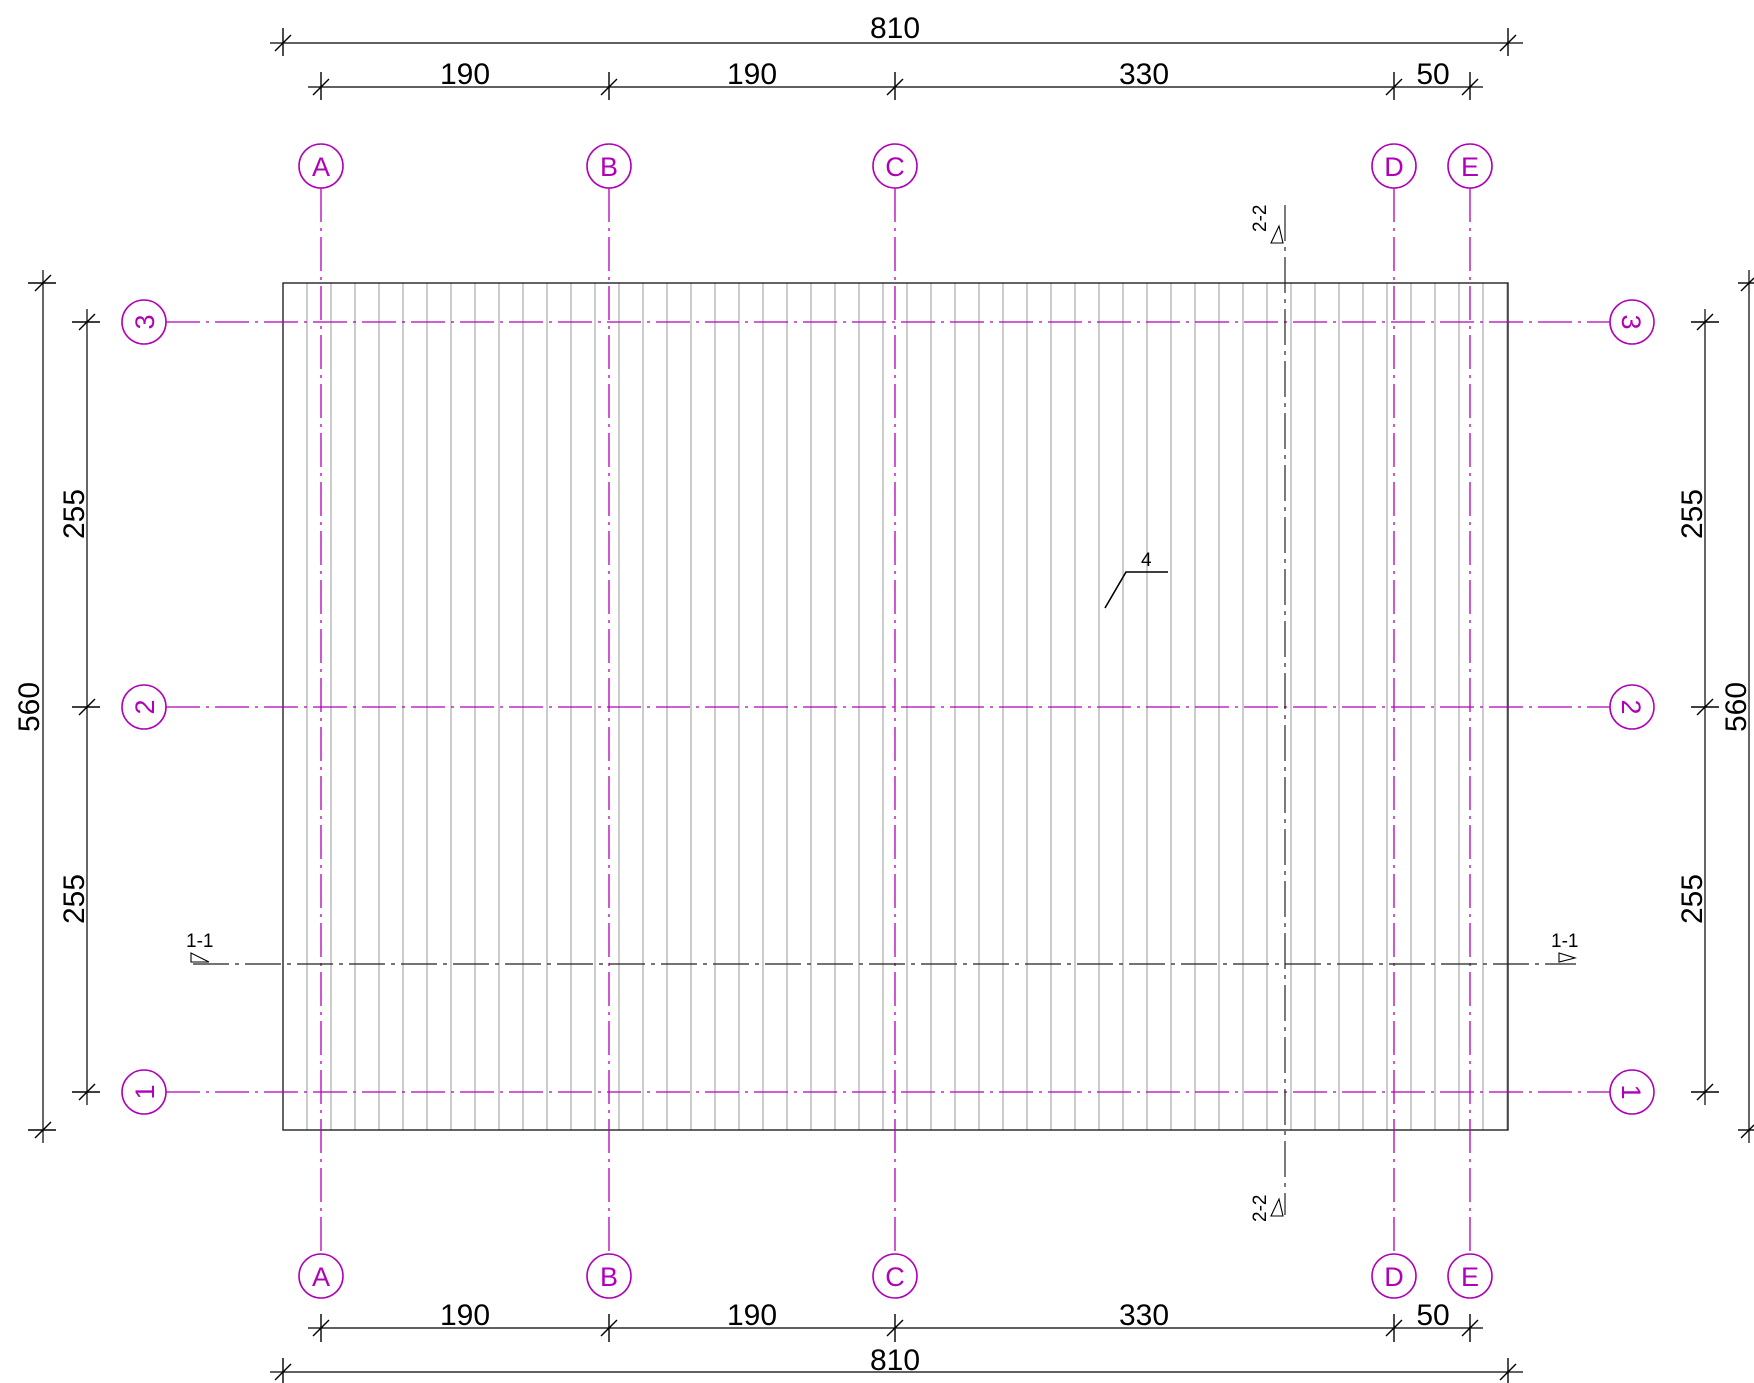 Image resolution: width=1754 pixels, height=1383 pixels. What do you see at coordinates (1144, 74) in the screenshot?
I see `top-segment-dim: 330` at bounding box center [1144, 74].